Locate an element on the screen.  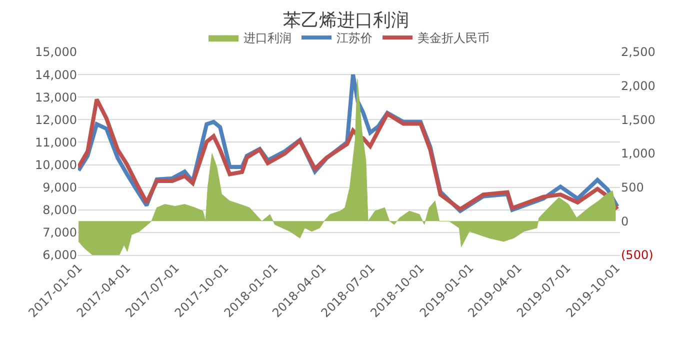
y-tick-label: 6,000 is located at coordinates (59, 255).